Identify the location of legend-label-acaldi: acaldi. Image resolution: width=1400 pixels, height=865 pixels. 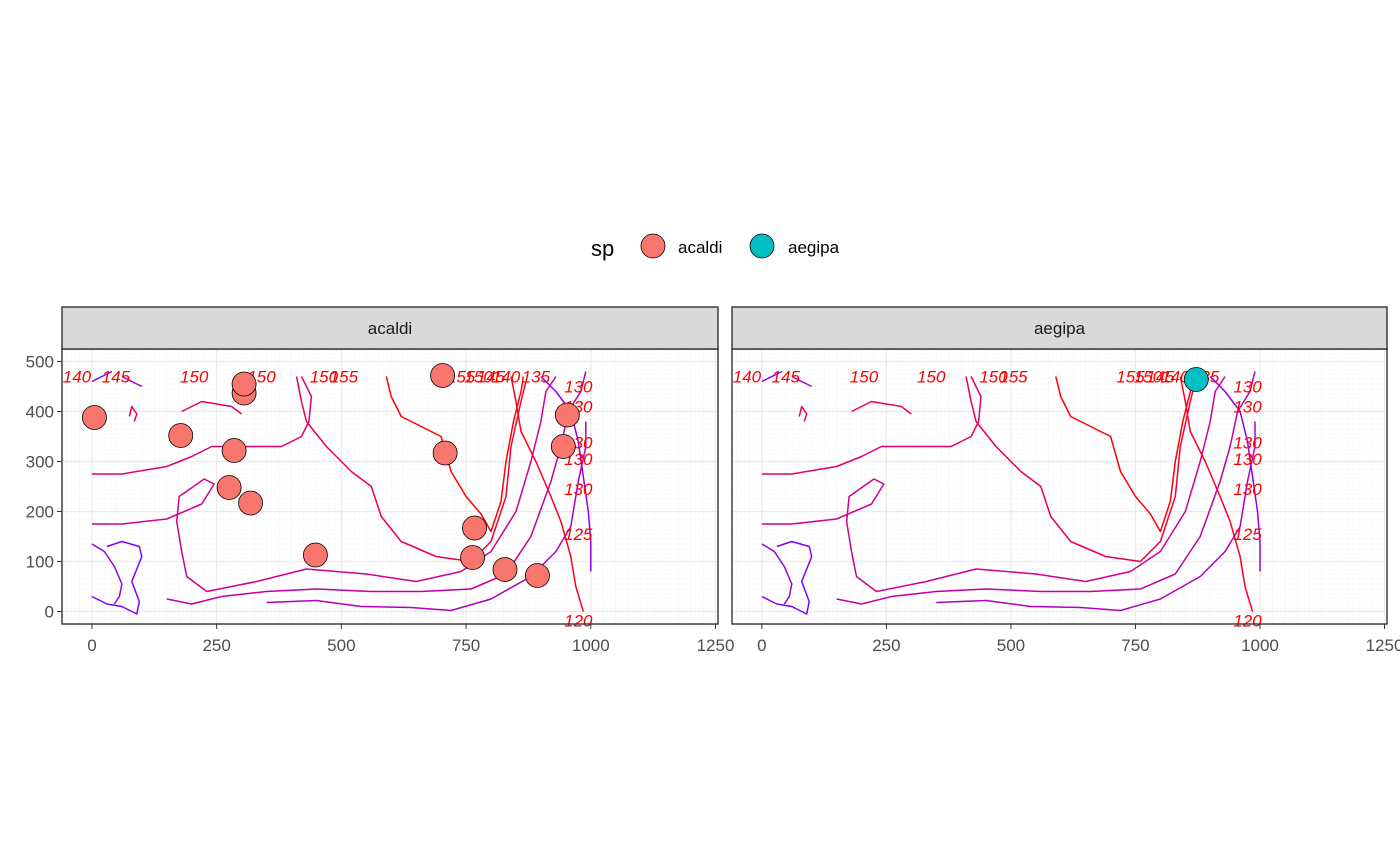
(700, 247).